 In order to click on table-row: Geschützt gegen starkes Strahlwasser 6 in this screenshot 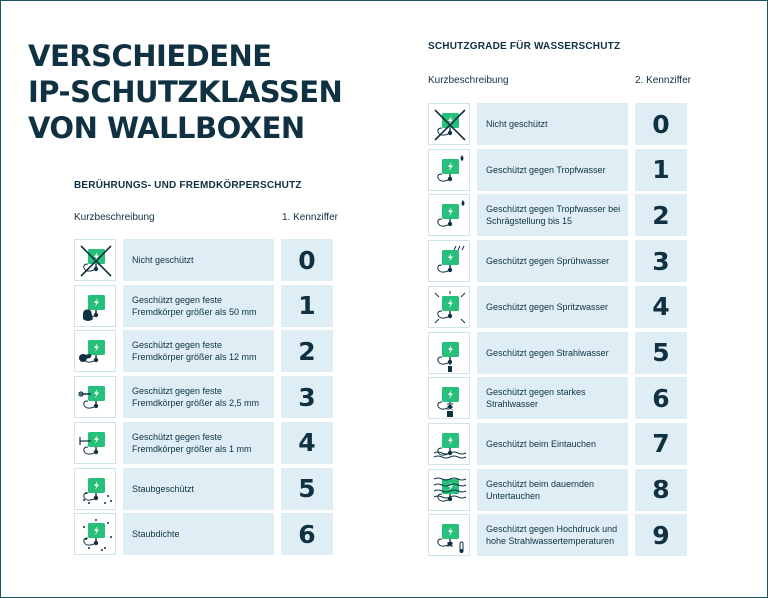, I will do `click(558, 398)`.